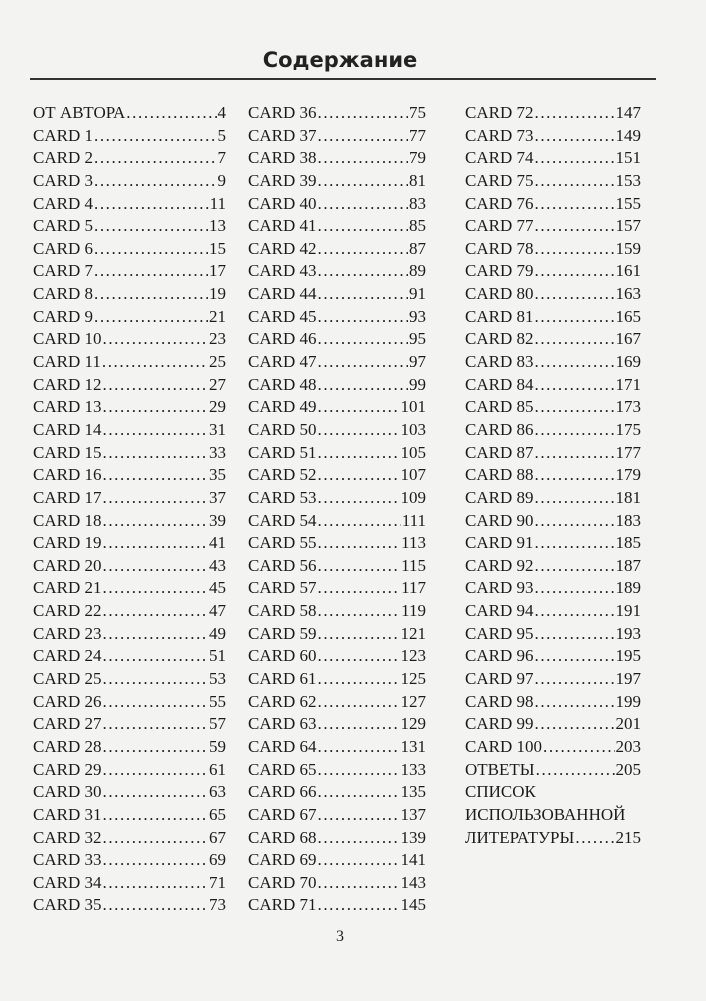 The image size is (706, 1001). What do you see at coordinates (553, 271) in the screenshot?
I see `toc-entry: CARD 79 161` at bounding box center [553, 271].